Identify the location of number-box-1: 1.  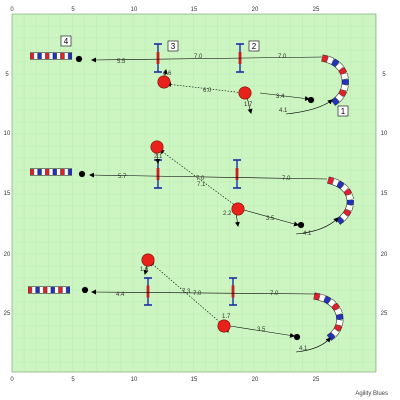
(343, 111).